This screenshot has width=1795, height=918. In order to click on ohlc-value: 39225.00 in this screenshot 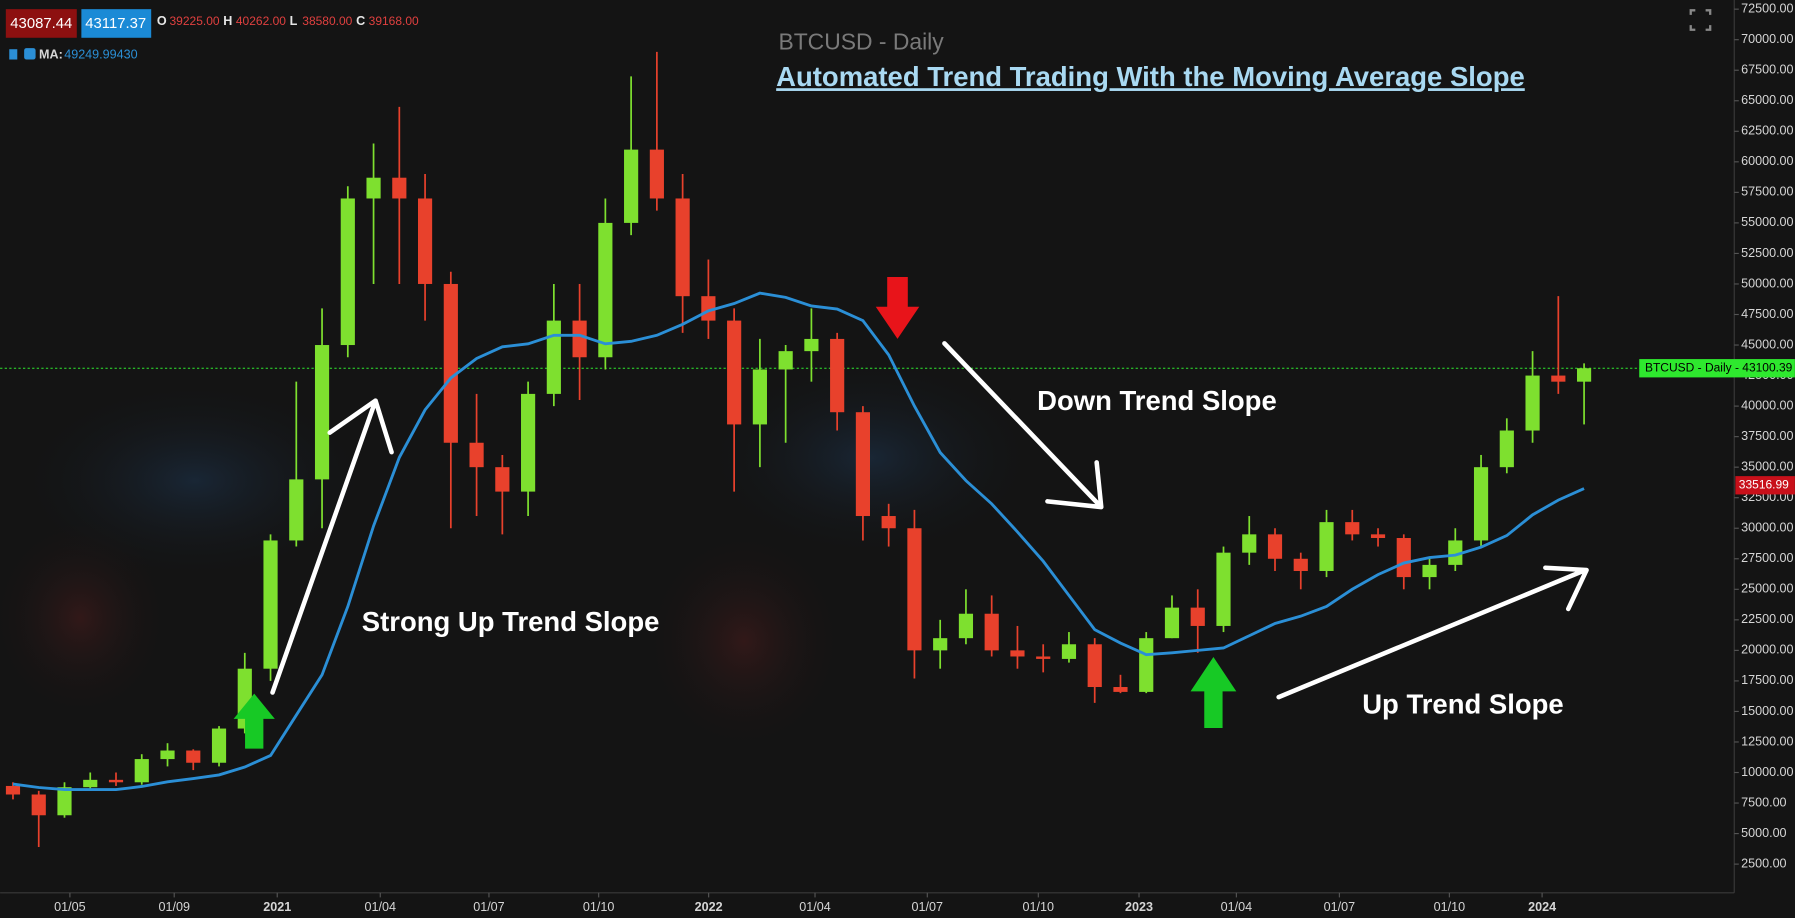, I will do `click(195, 21)`.